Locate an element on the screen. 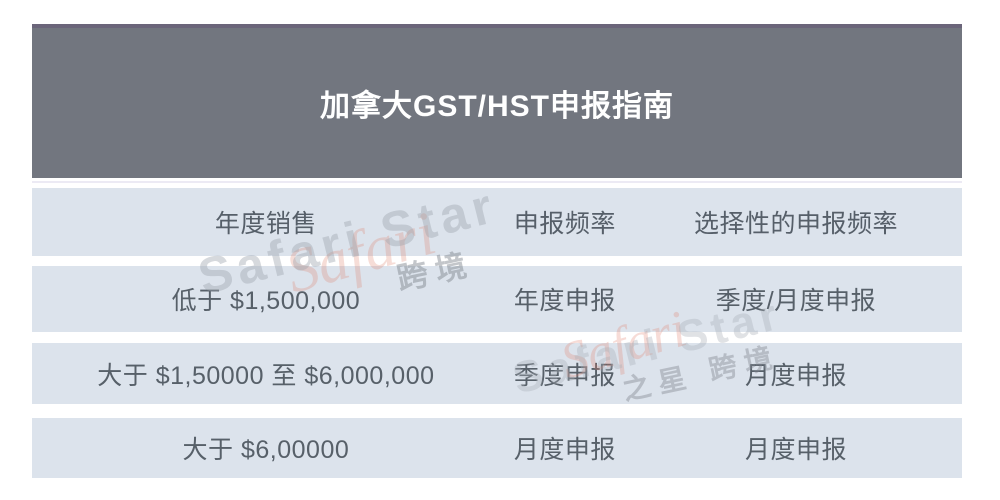 The image size is (1000, 500). column-header-optional-filing-frequency: 选择性的申报频率 is located at coordinates (795, 224).